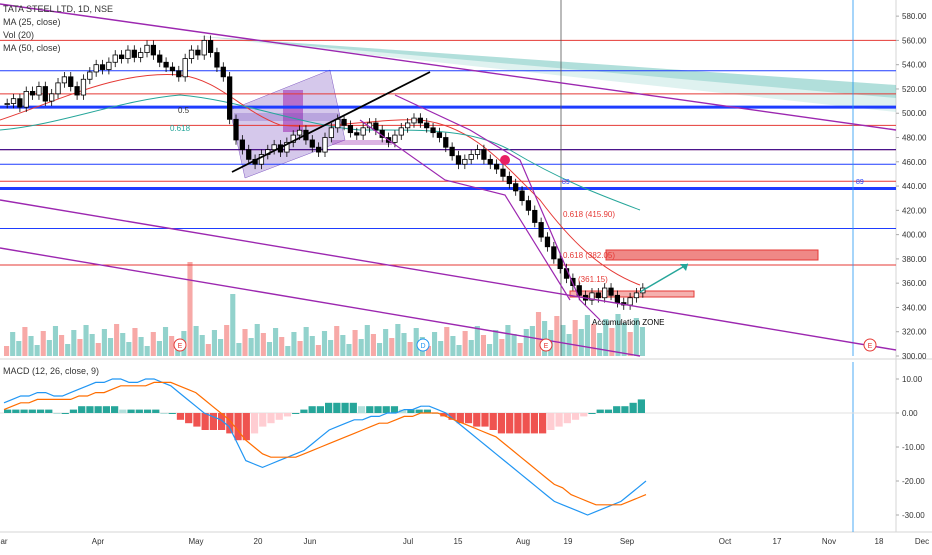 This screenshot has width=932, height=555. What do you see at coordinates (914, 113) in the screenshot?
I see `price-tick-label: 500.00` at bounding box center [914, 113].